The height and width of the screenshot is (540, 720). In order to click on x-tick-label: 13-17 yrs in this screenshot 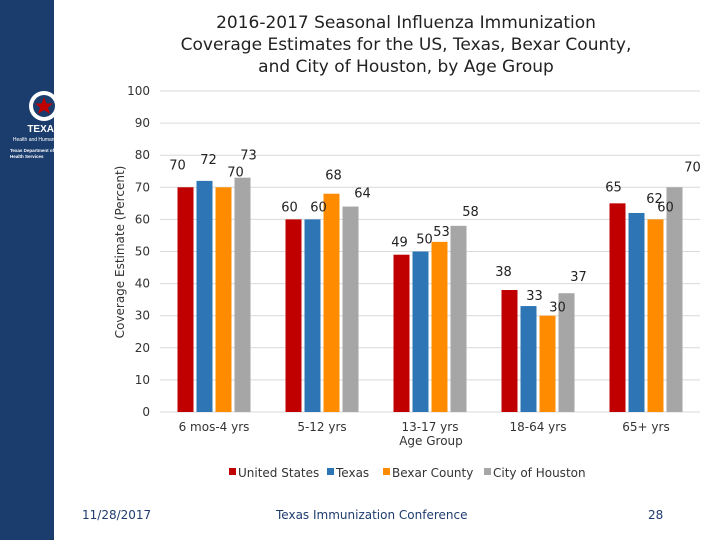, I will do `click(430, 427)`.